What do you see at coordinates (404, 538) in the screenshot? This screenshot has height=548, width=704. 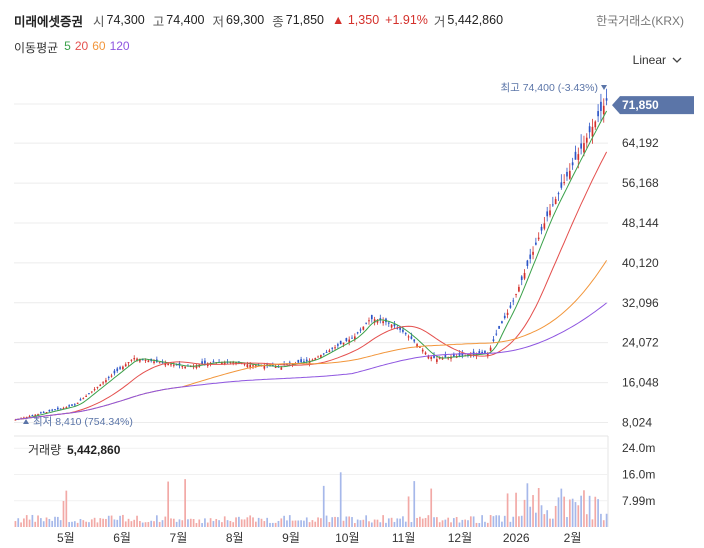 I see `x-tick-label: 11월` at bounding box center [404, 538].